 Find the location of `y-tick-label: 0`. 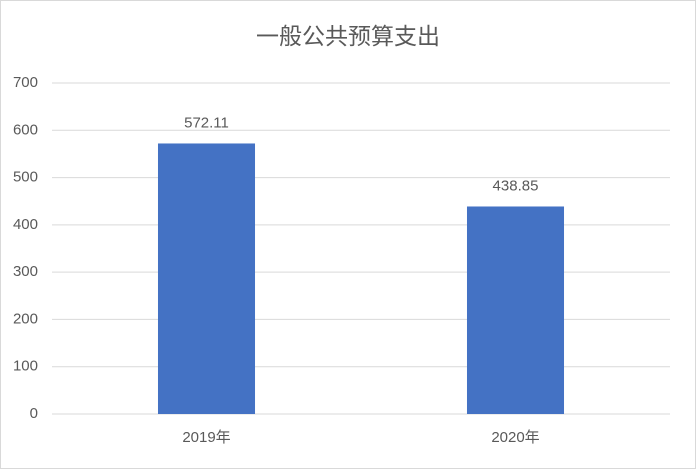

y-tick-label: 0 is located at coordinates (34, 413).